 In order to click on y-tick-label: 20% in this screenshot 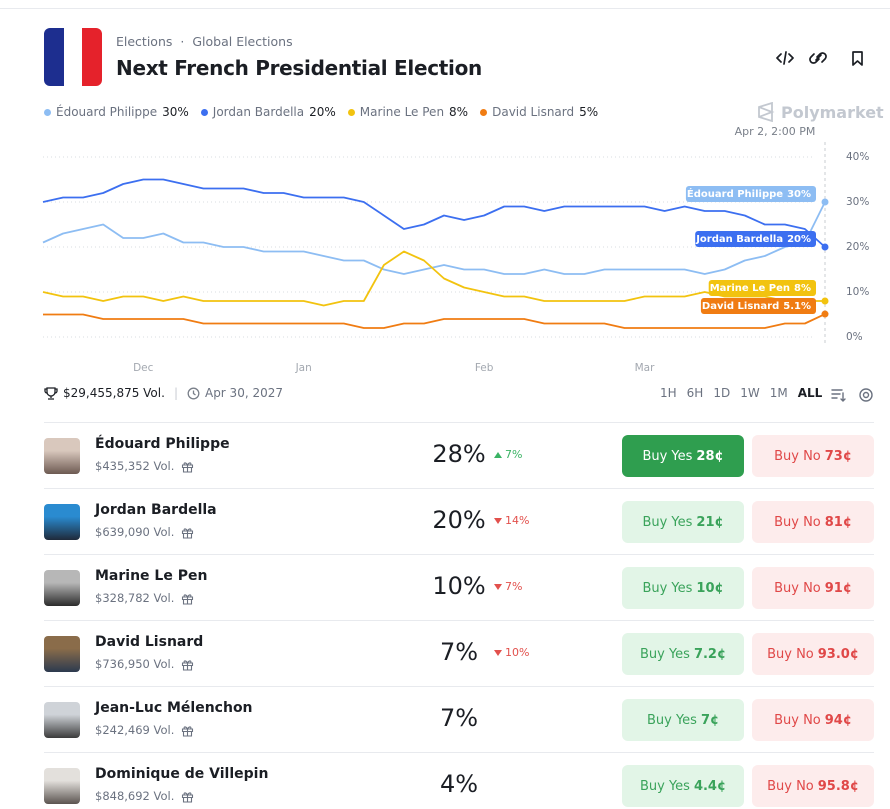, I will do `click(857, 247)`.